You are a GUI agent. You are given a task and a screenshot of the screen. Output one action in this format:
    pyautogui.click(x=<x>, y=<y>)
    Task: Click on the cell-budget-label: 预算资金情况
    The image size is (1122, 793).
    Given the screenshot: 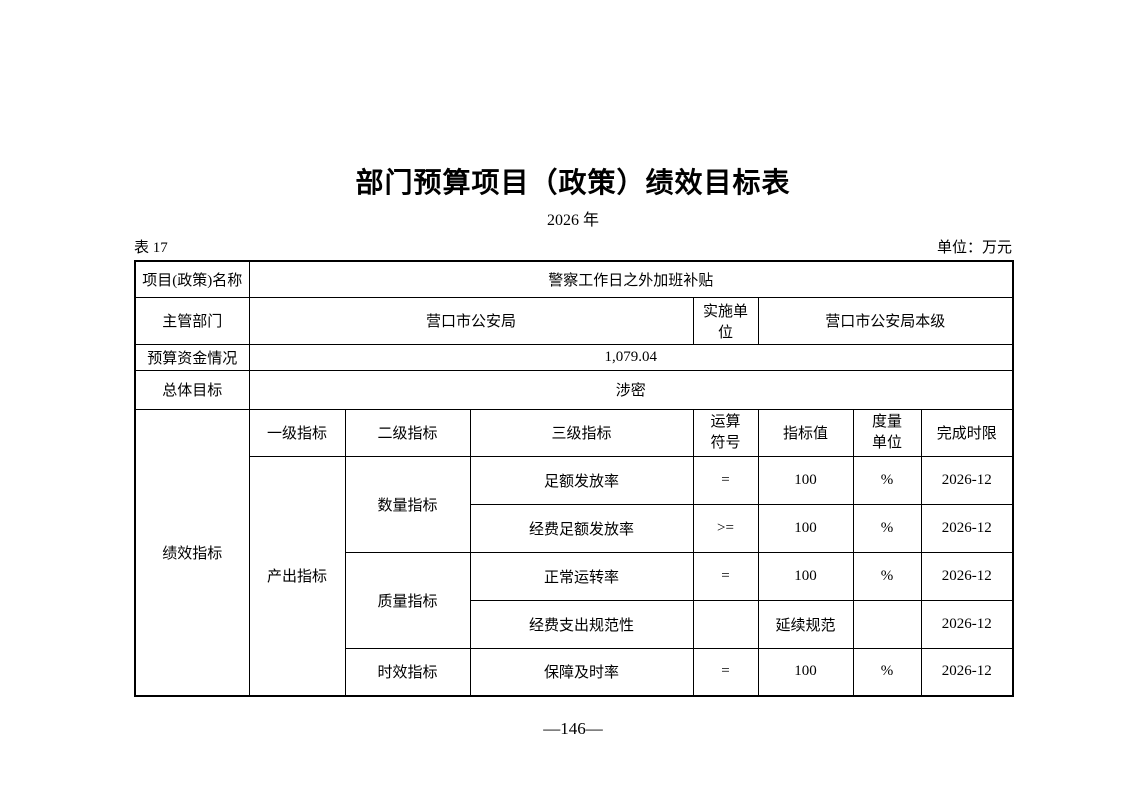 What is the action you would take?
    pyautogui.click(x=192, y=357)
    